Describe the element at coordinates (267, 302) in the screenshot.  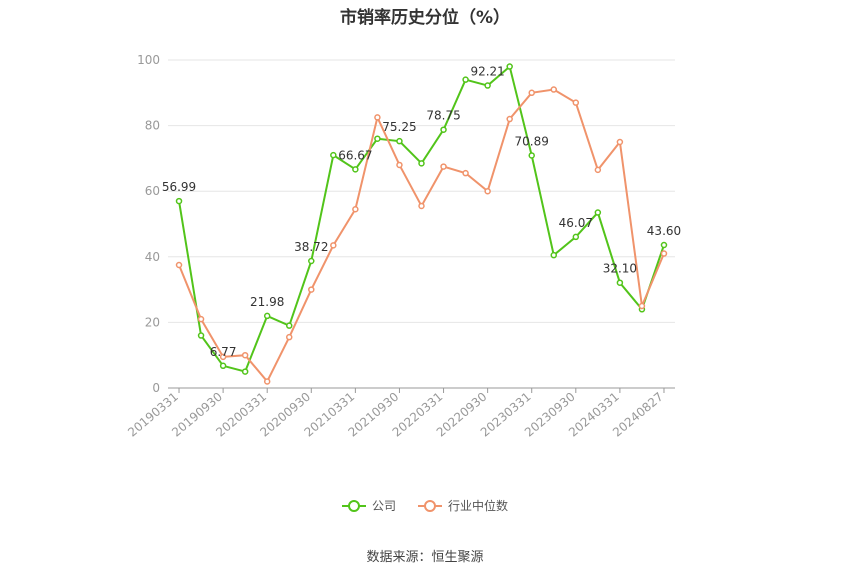
I see `data-label: 21.98` at that location.